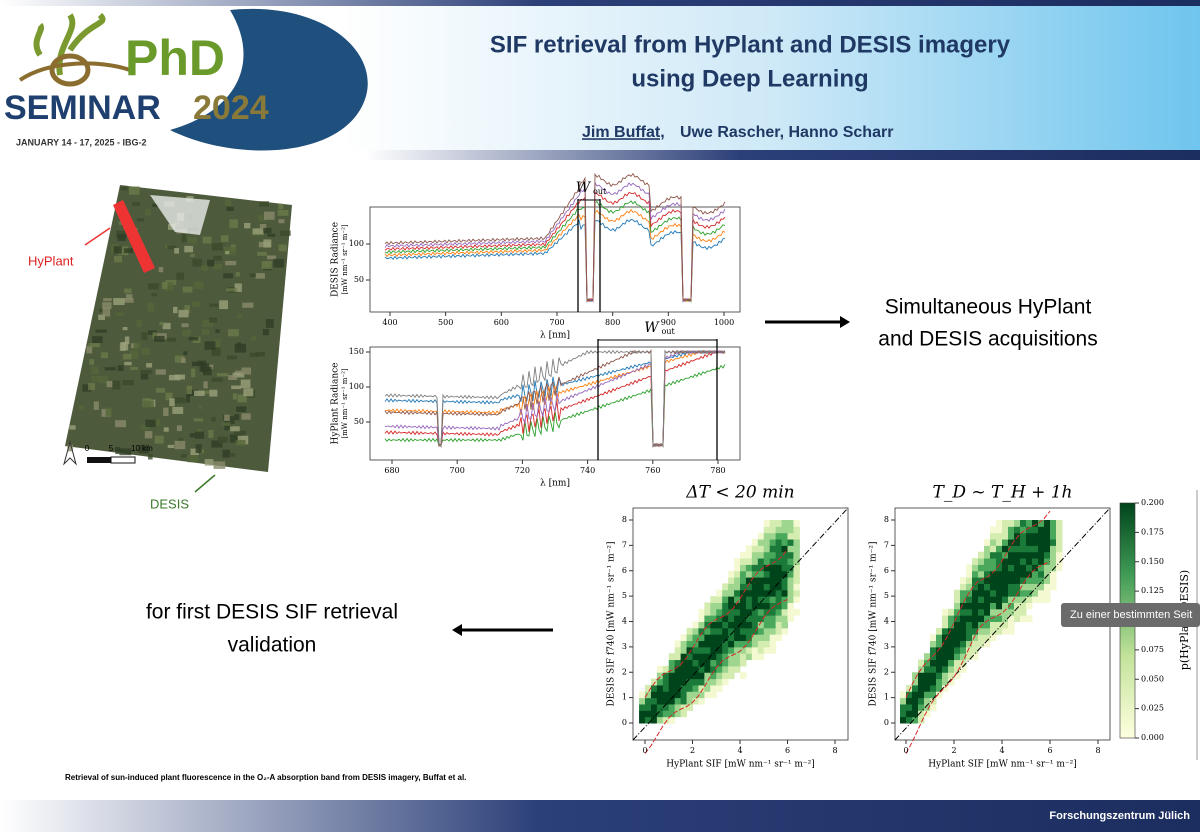 The image size is (1200, 837). I want to click on colorbar-tick-label: 0.075, so click(1152, 649).